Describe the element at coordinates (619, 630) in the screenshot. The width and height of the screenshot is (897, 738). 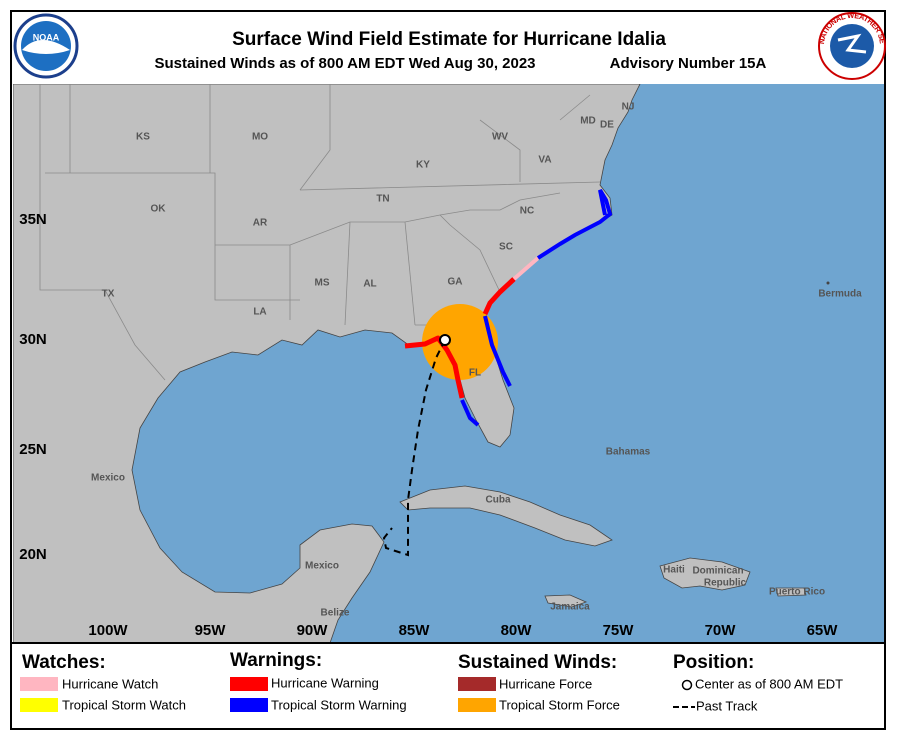
I see `lon-label: 75W` at that location.